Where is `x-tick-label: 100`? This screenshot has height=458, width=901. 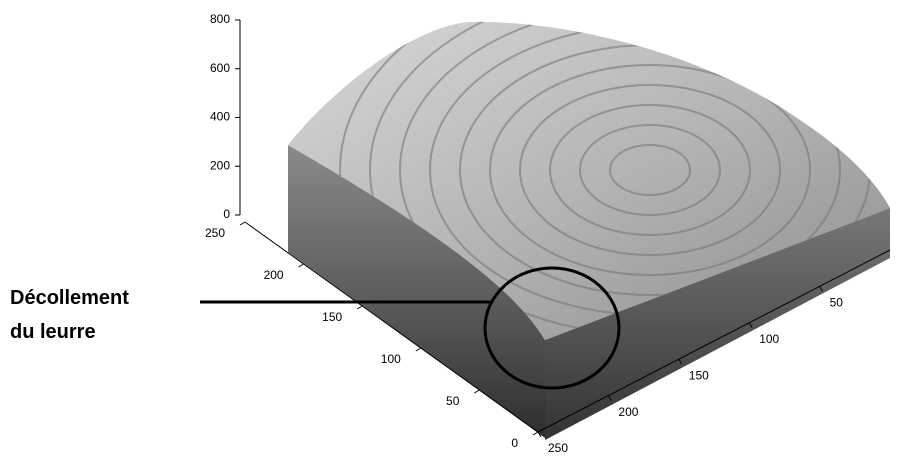
x-tick-label: 100 is located at coordinates (769, 339).